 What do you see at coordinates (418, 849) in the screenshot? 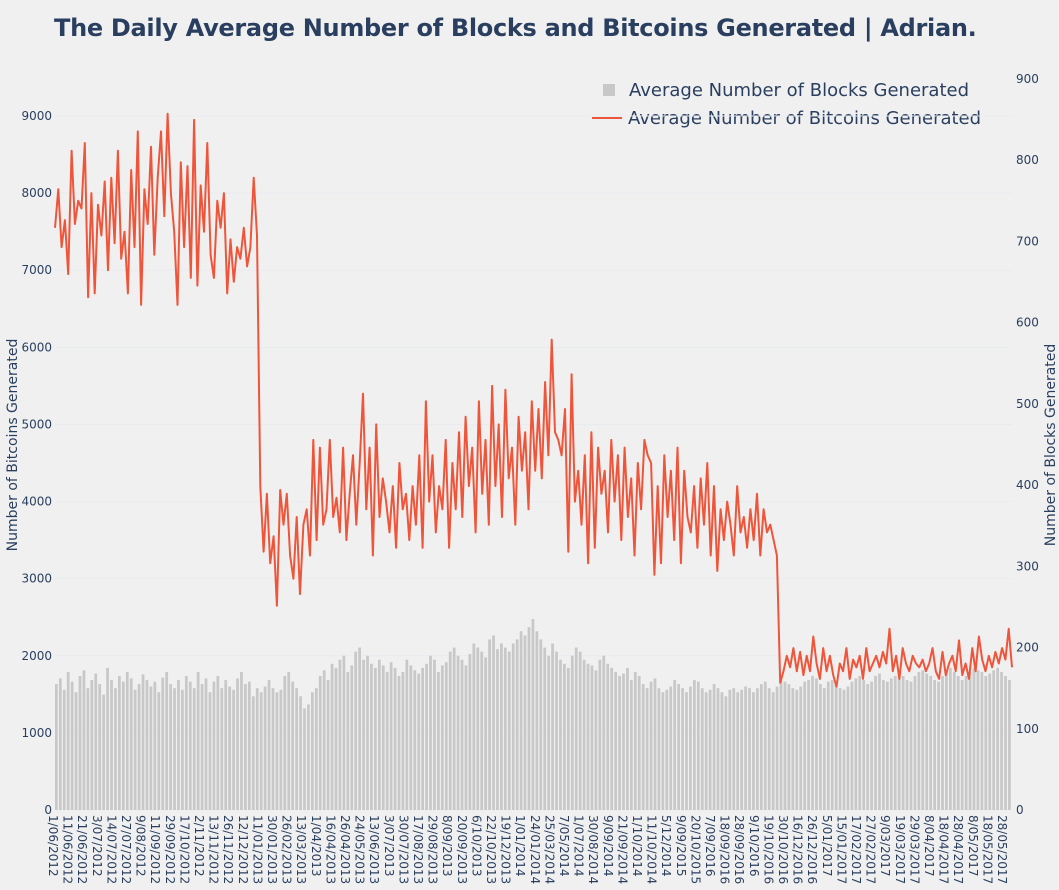
I see `x-tick-label: 17/08/2013` at bounding box center [418, 849].